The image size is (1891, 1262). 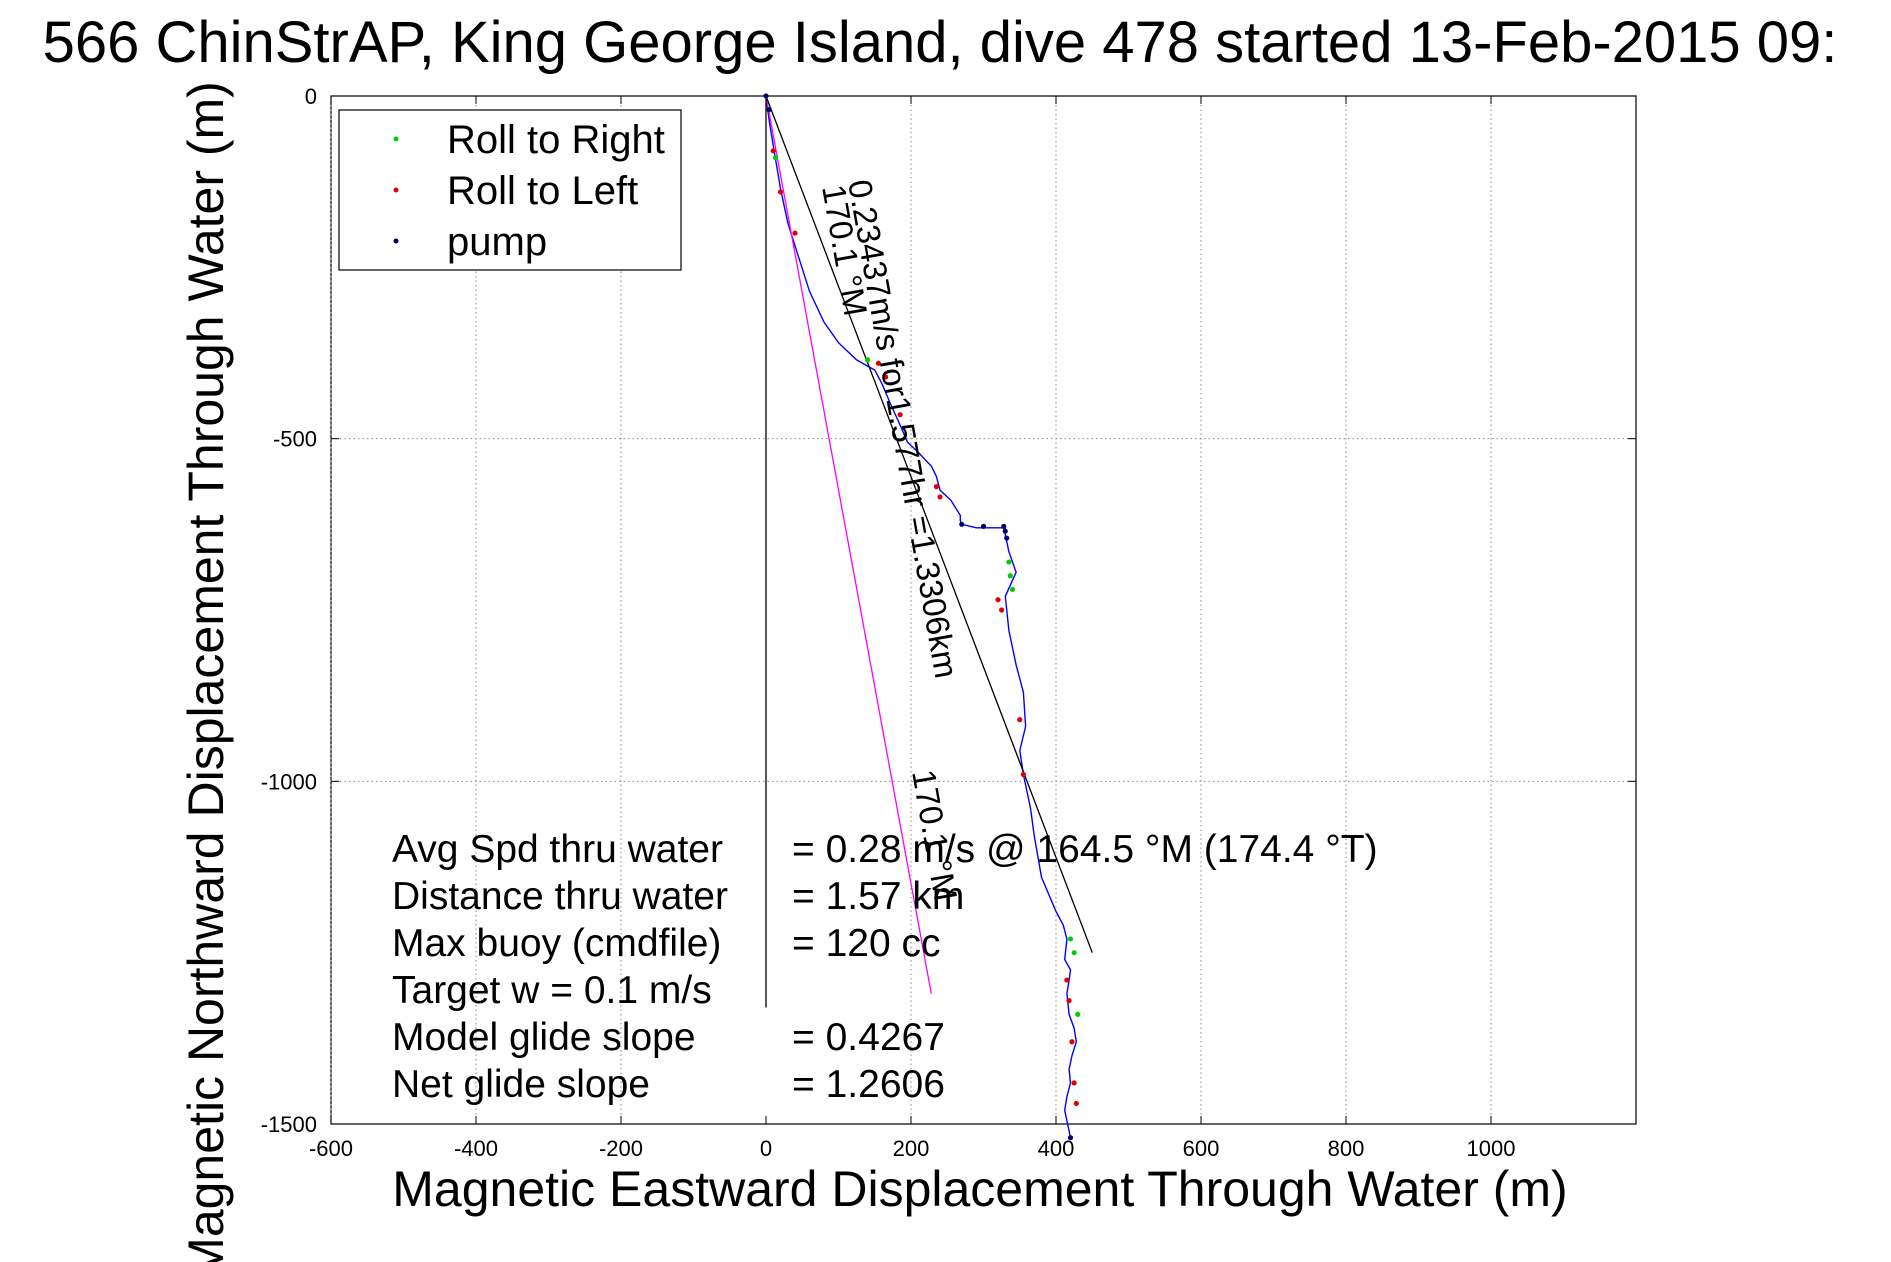 What do you see at coordinates (396, 190) in the screenshot?
I see `legend-marker-roll-left` at bounding box center [396, 190].